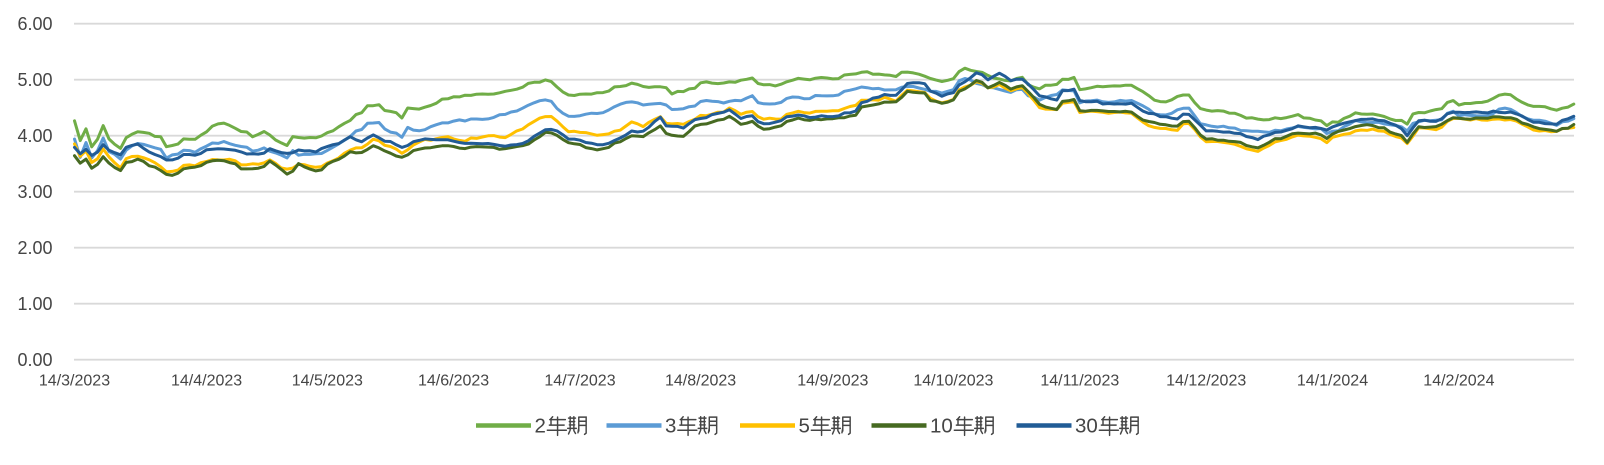 The image size is (1604, 465). I want to click on svg-text: 0.00, so click(34, 360).